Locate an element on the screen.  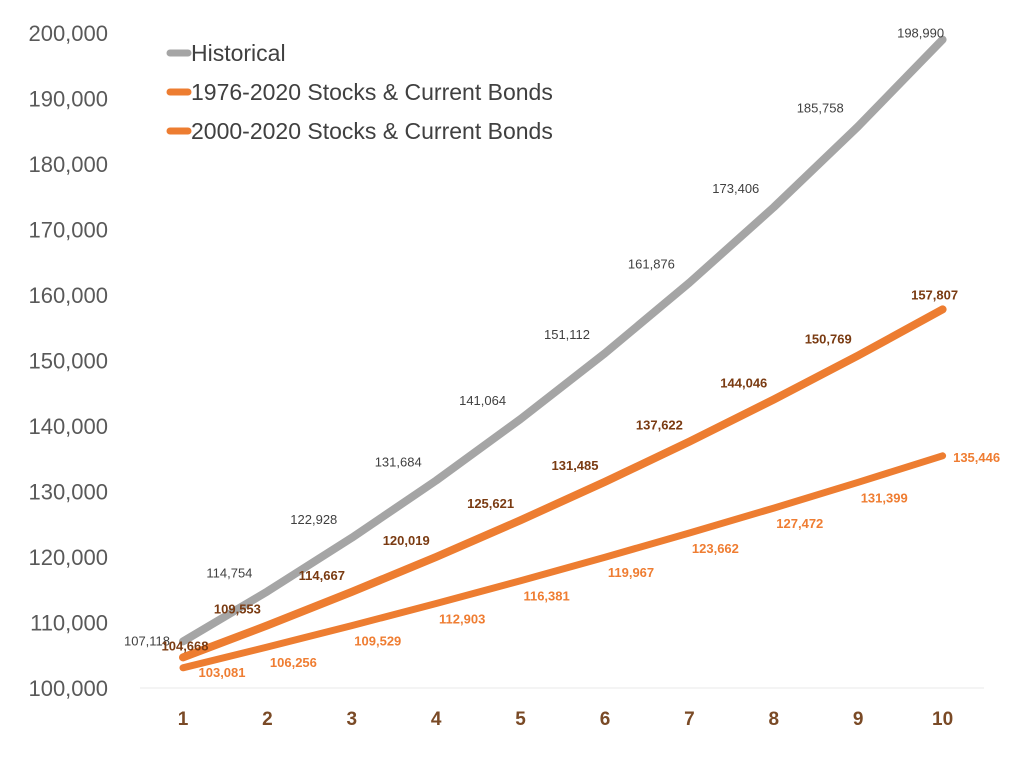
stocks-1976-2020-data-label: 109,553 is located at coordinates (237, 608).